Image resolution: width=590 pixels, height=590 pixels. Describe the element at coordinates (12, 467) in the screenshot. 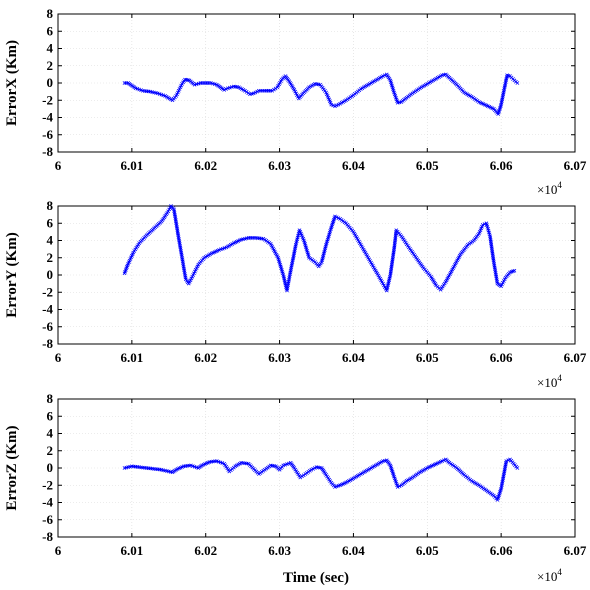

I see `y-axis-label: ErrorZ (Km)` at that location.